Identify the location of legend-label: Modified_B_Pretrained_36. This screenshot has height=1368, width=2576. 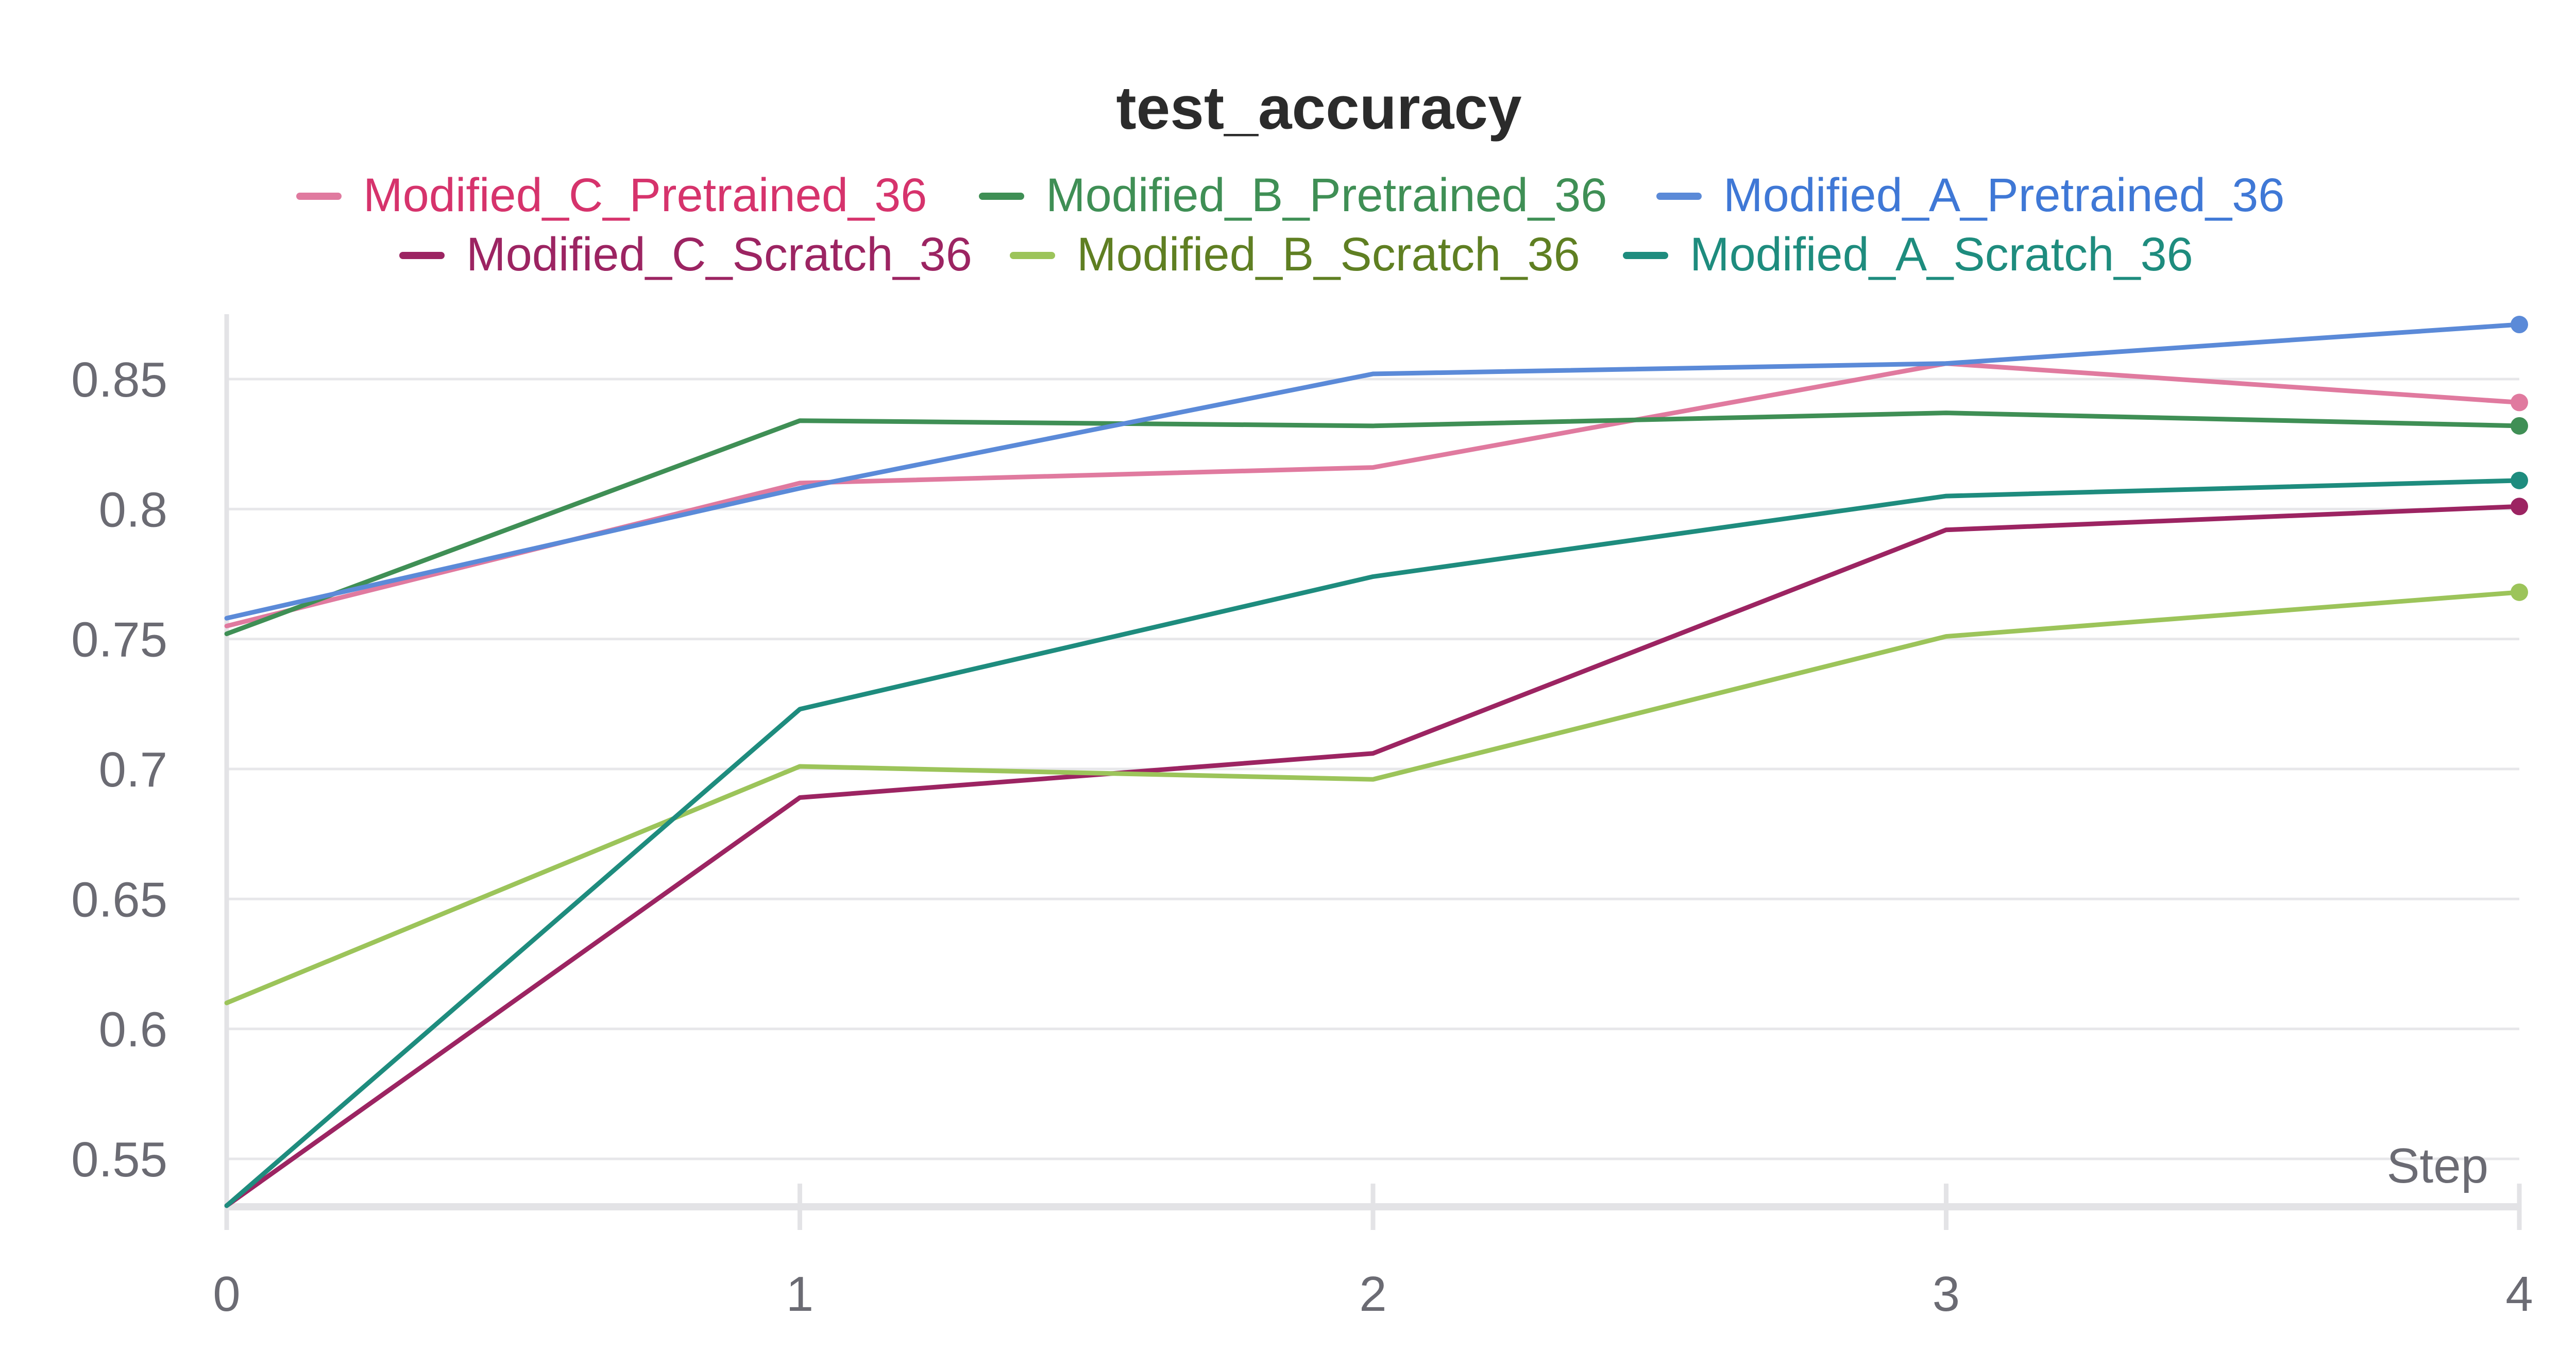
(1326, 195).